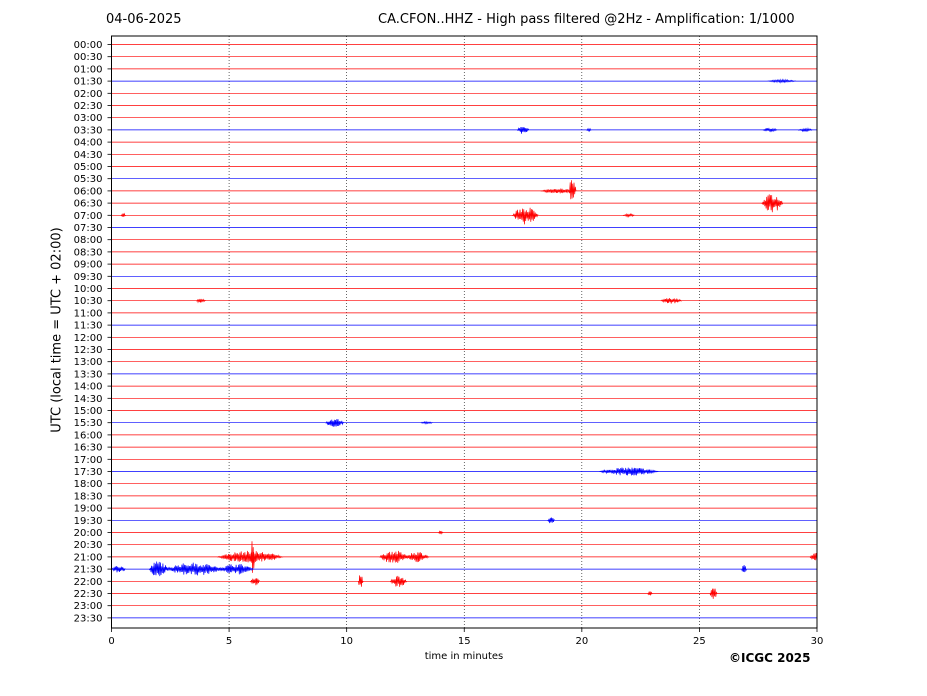 This screenshot has height=696, width=927. I want to click on y-tick-label: 23:30, so click(88, 618).